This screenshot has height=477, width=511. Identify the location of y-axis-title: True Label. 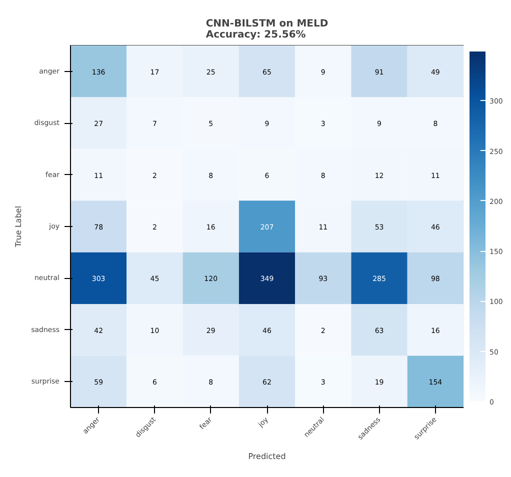
(19, 227).